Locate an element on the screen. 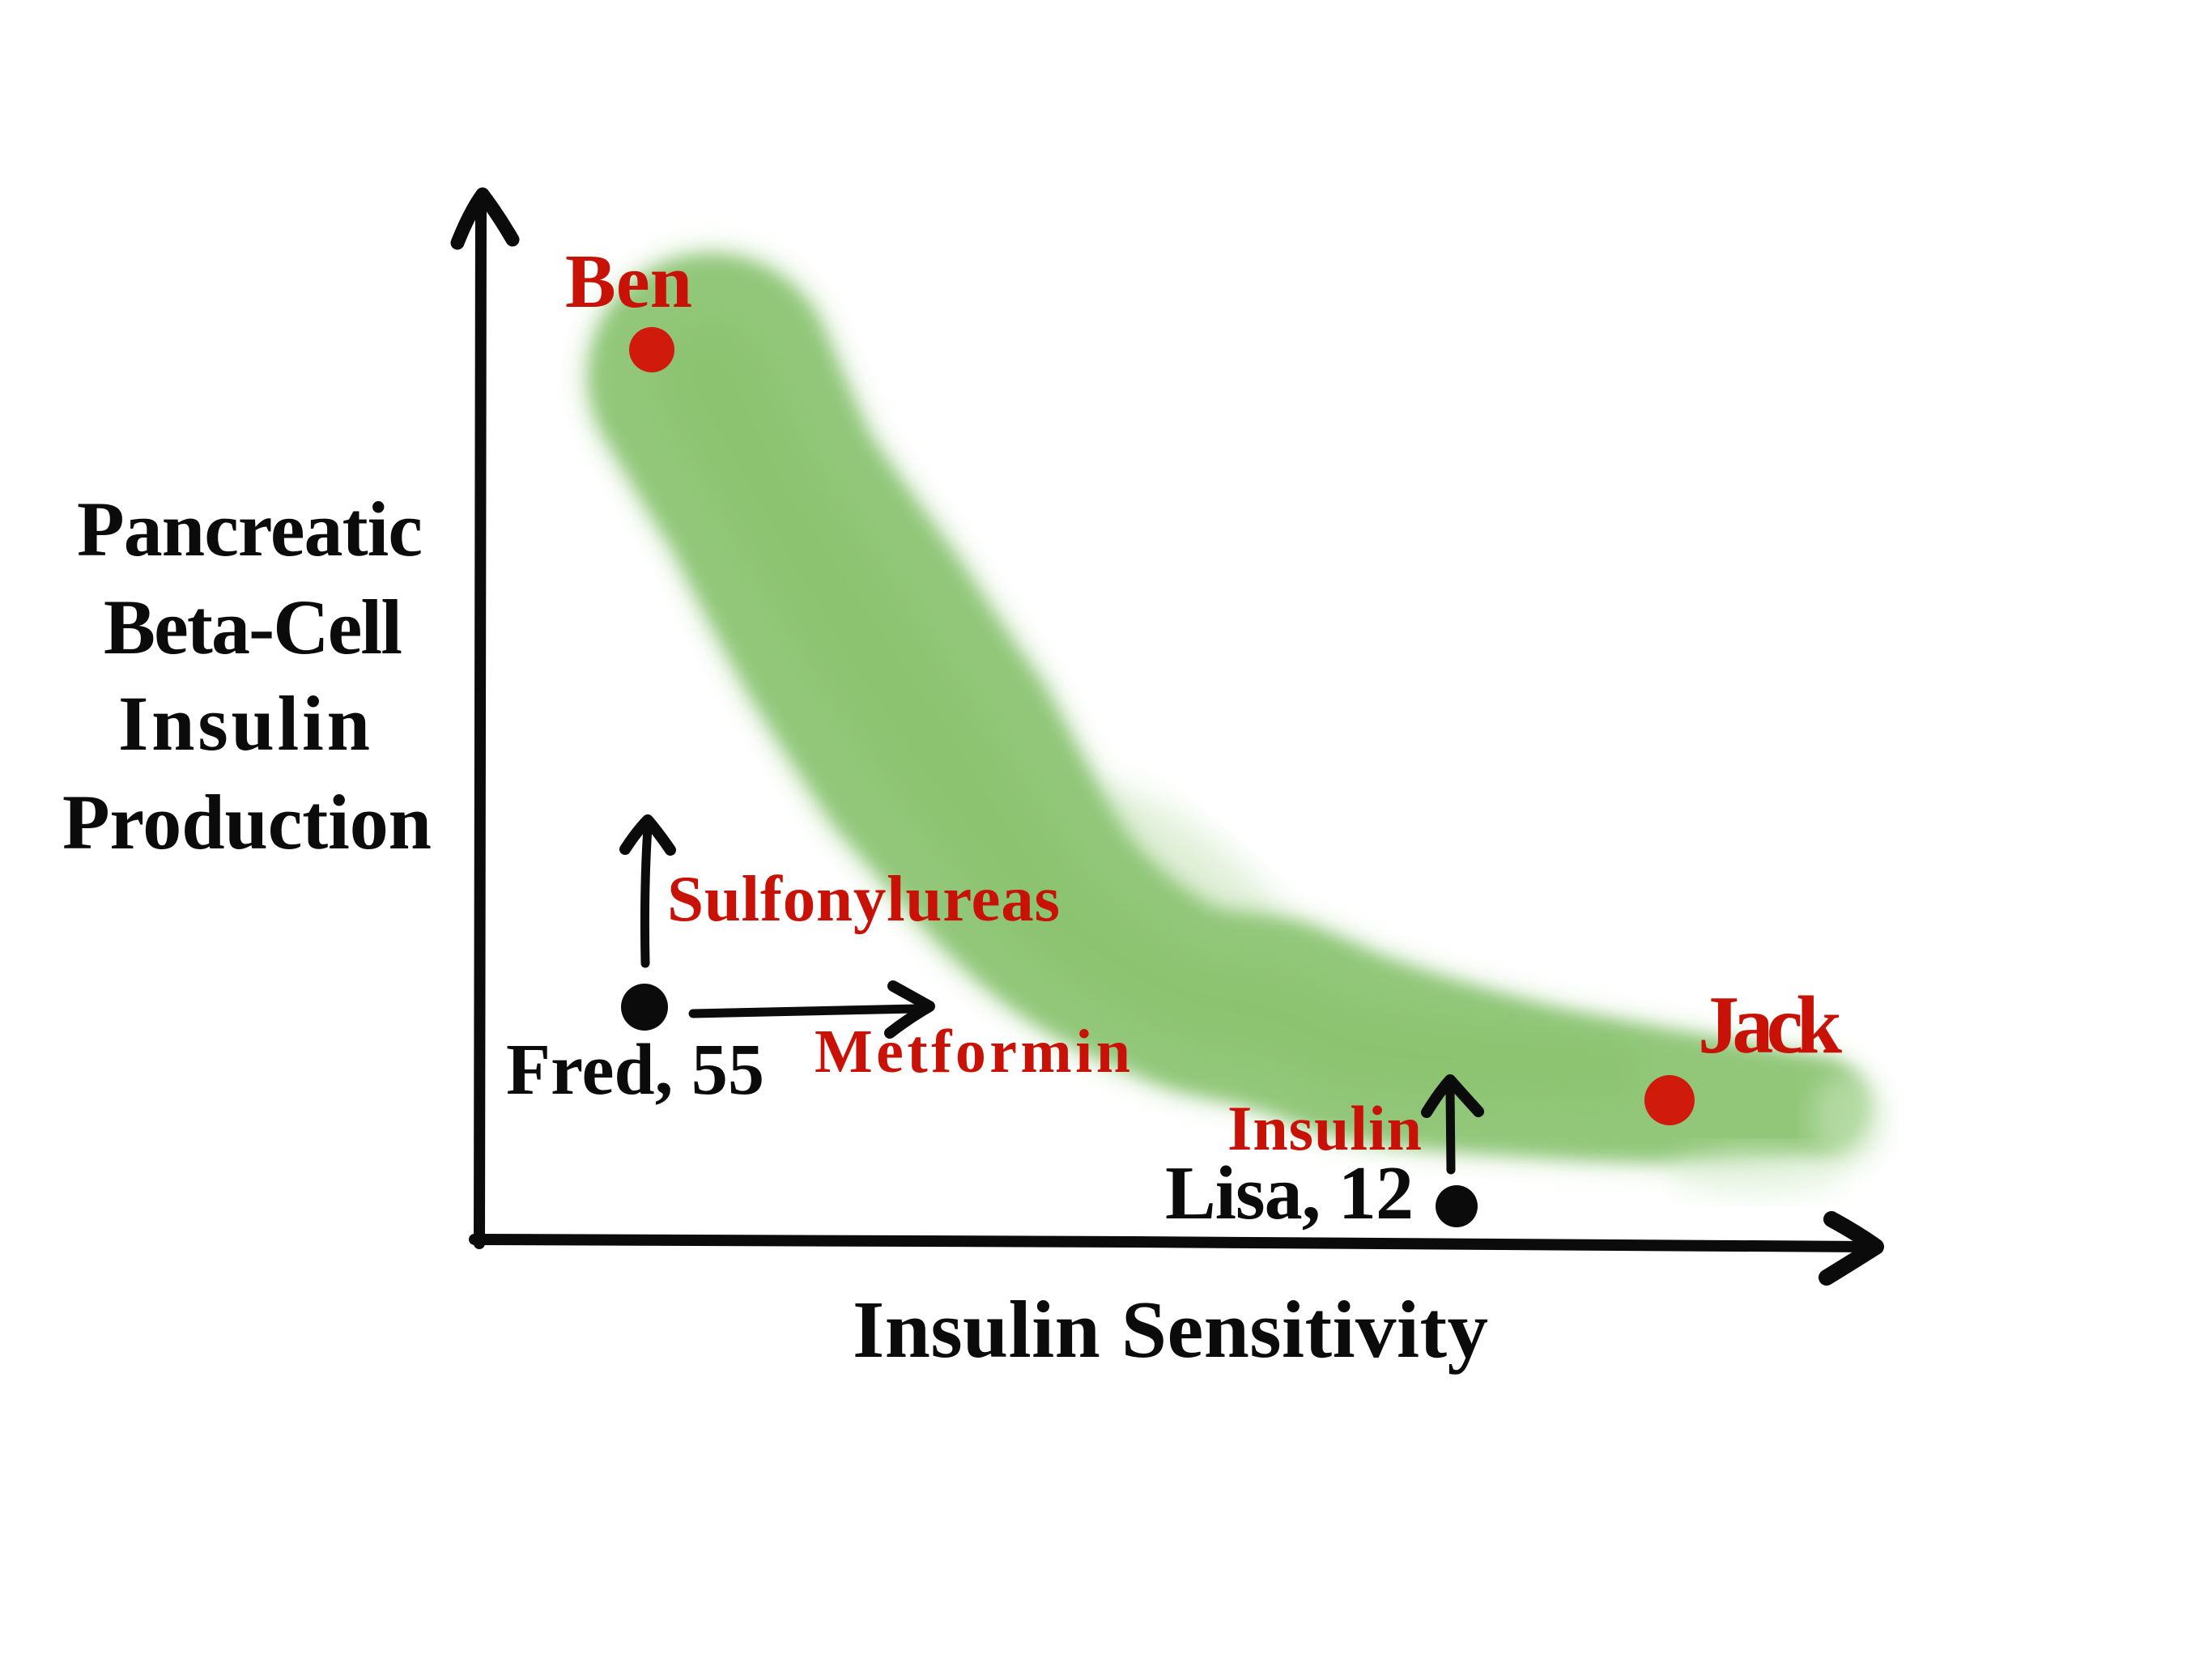 This screenshot has height=1658, width=2212. svg-text: Jack is located at coordinates (1770, 1025).